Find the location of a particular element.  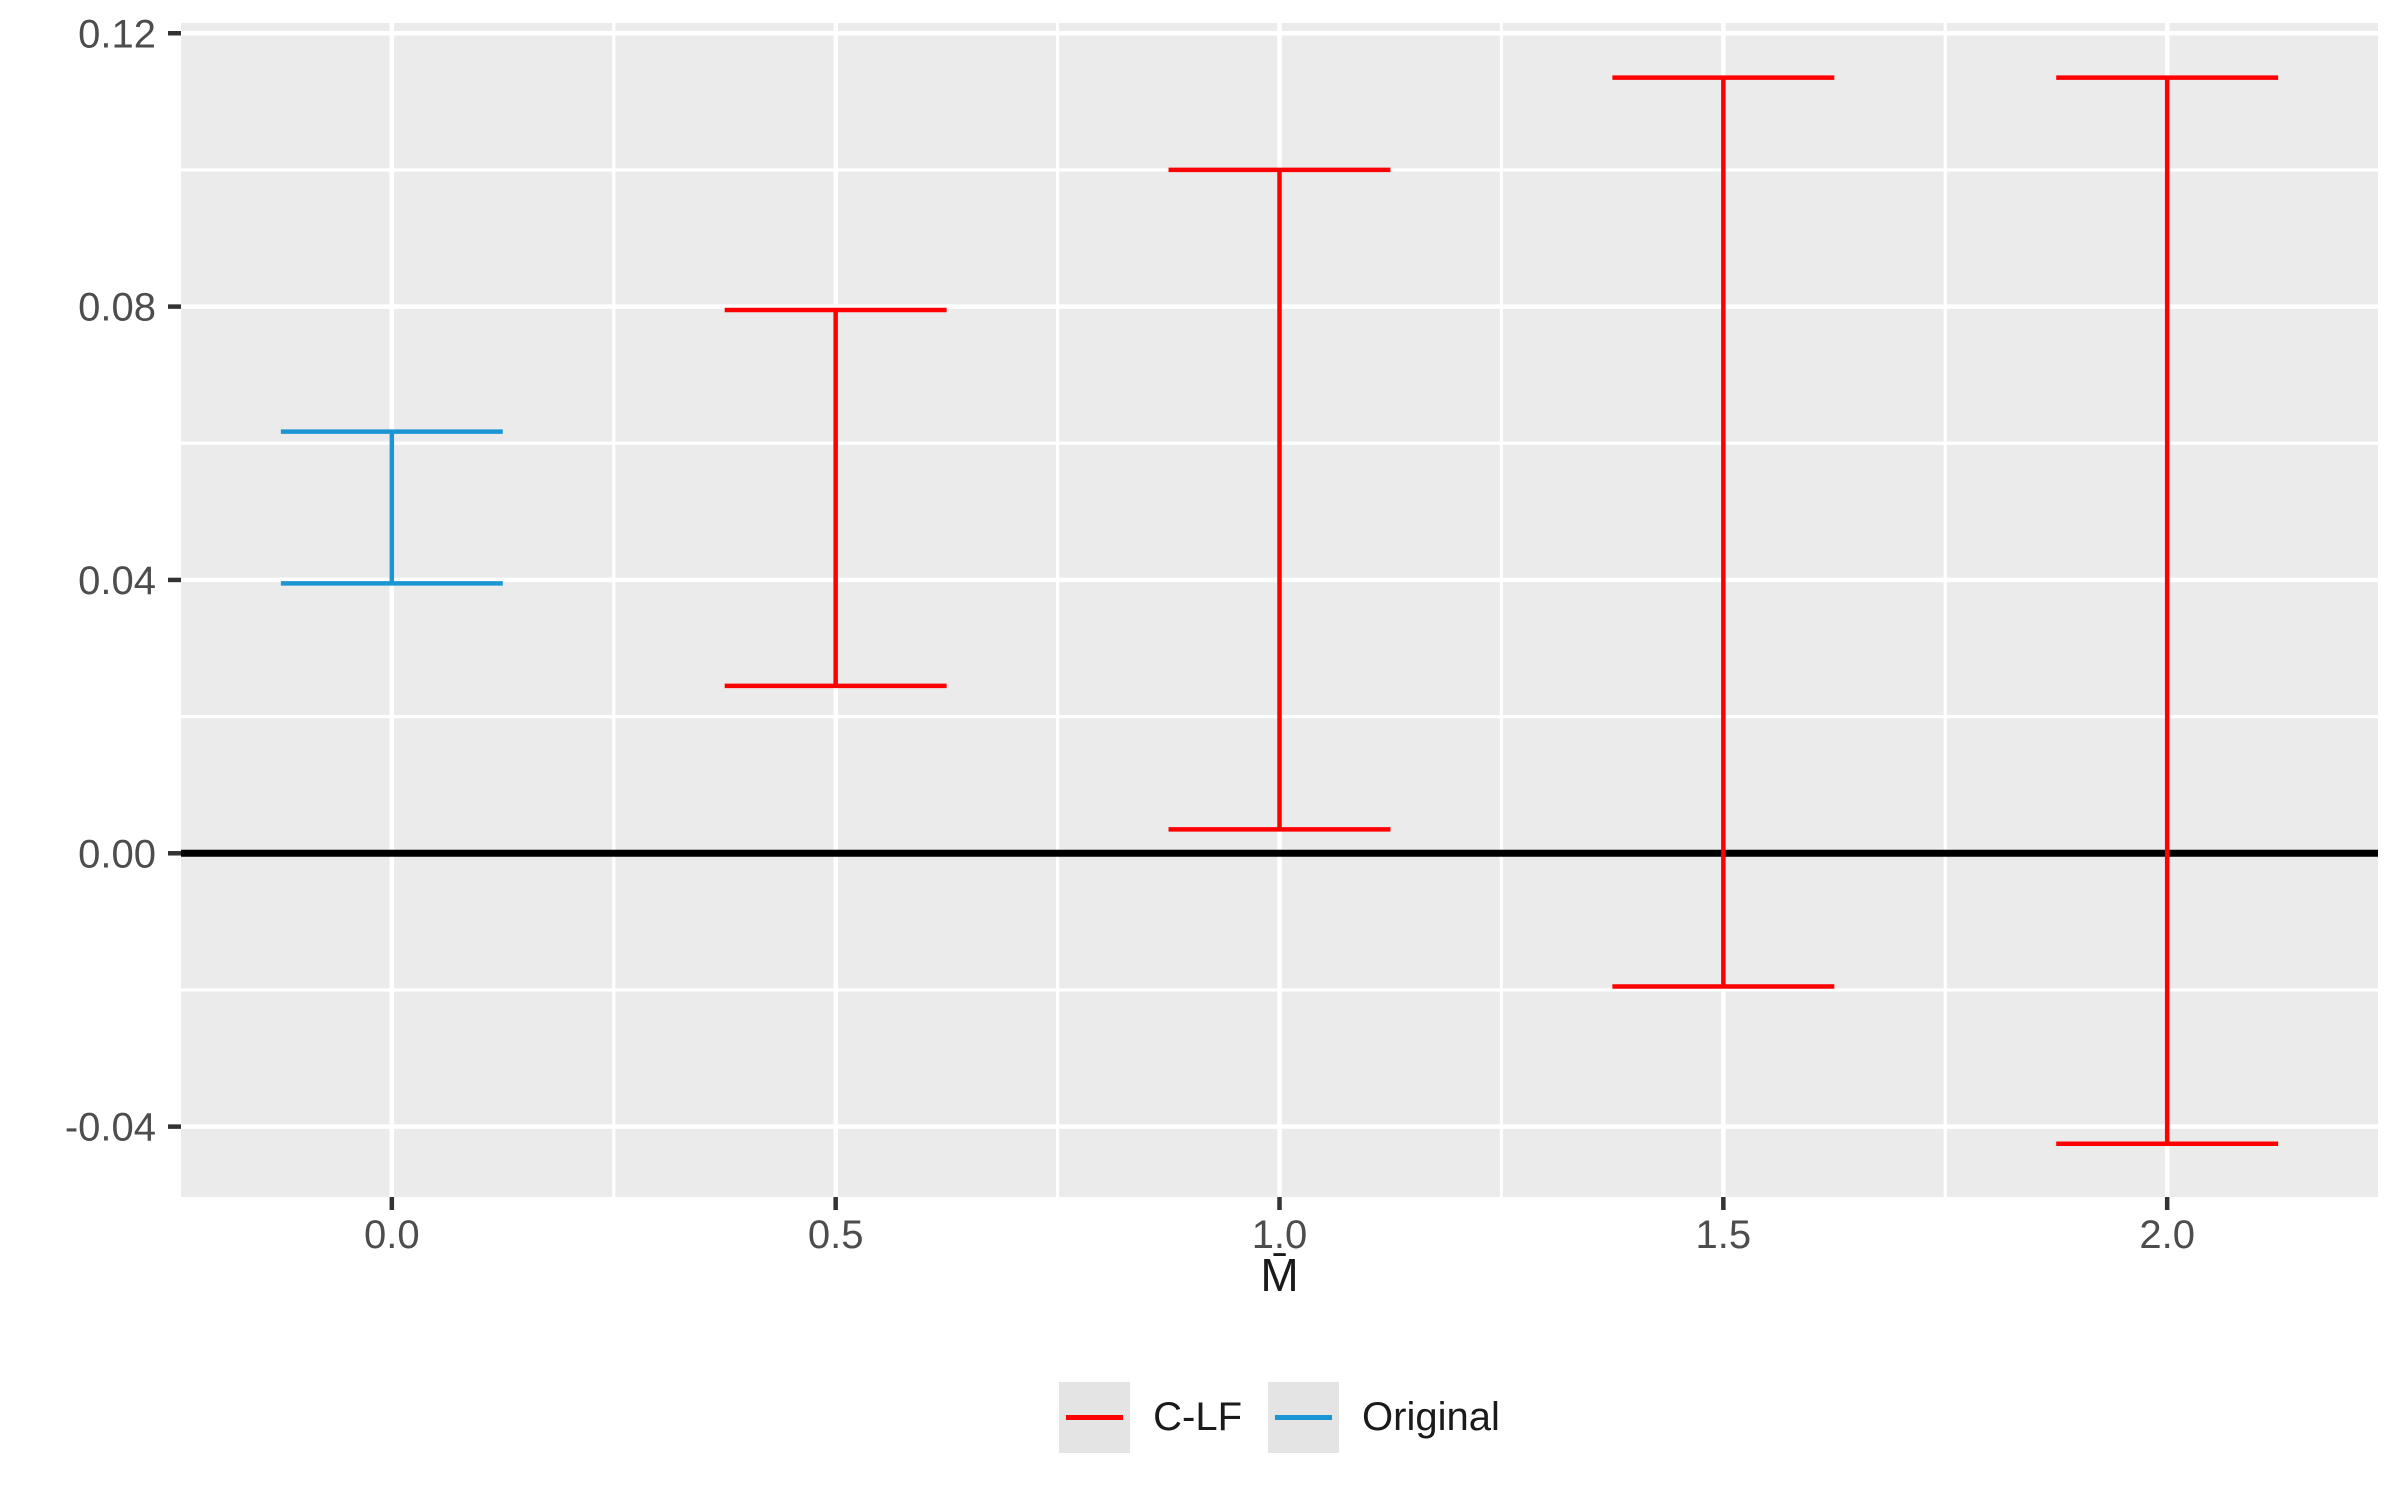

legend: C-LF Original is located at coordinates (1279, 1417).